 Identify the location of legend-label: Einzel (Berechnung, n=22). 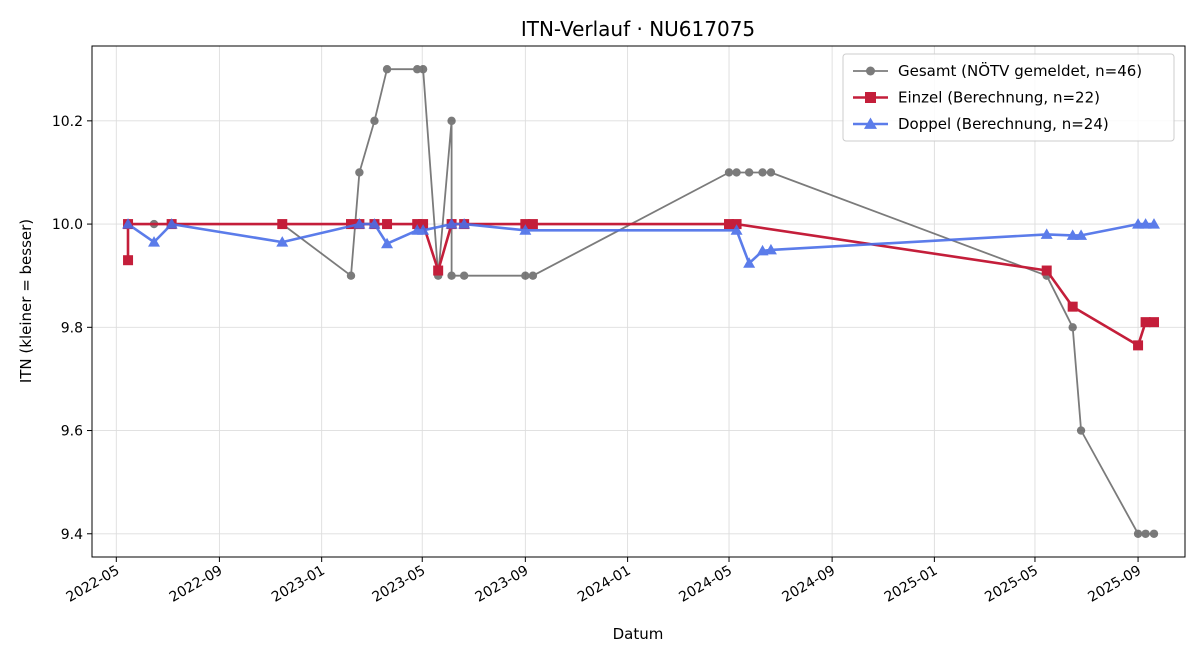
(999, 98).